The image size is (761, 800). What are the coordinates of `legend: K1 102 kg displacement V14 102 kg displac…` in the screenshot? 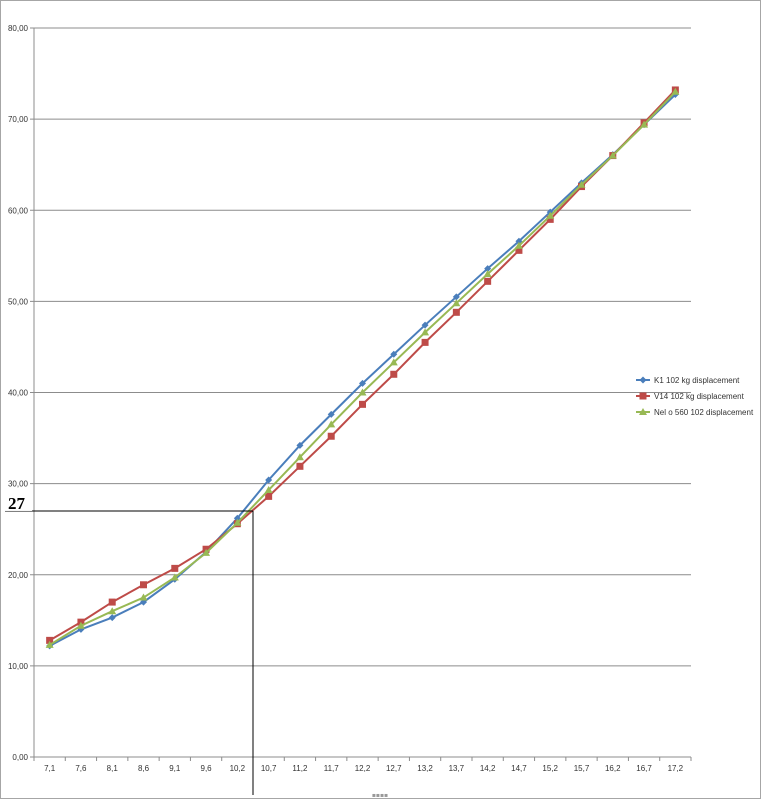 It's located at (695, 396).